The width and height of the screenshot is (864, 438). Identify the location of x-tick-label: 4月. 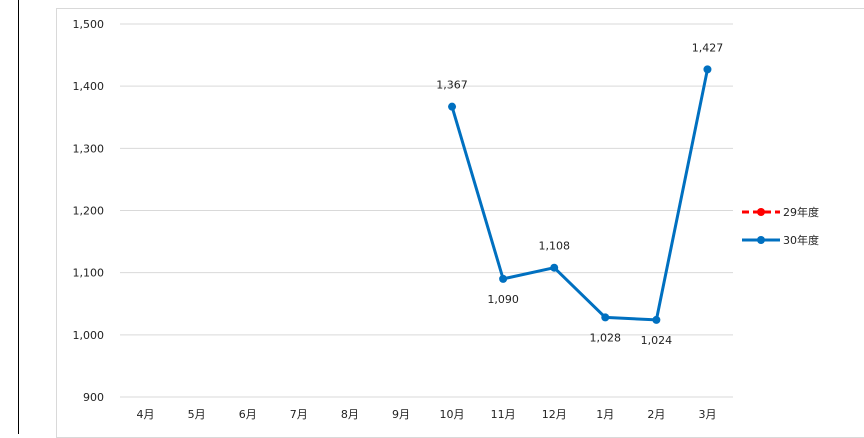
(146, 414).